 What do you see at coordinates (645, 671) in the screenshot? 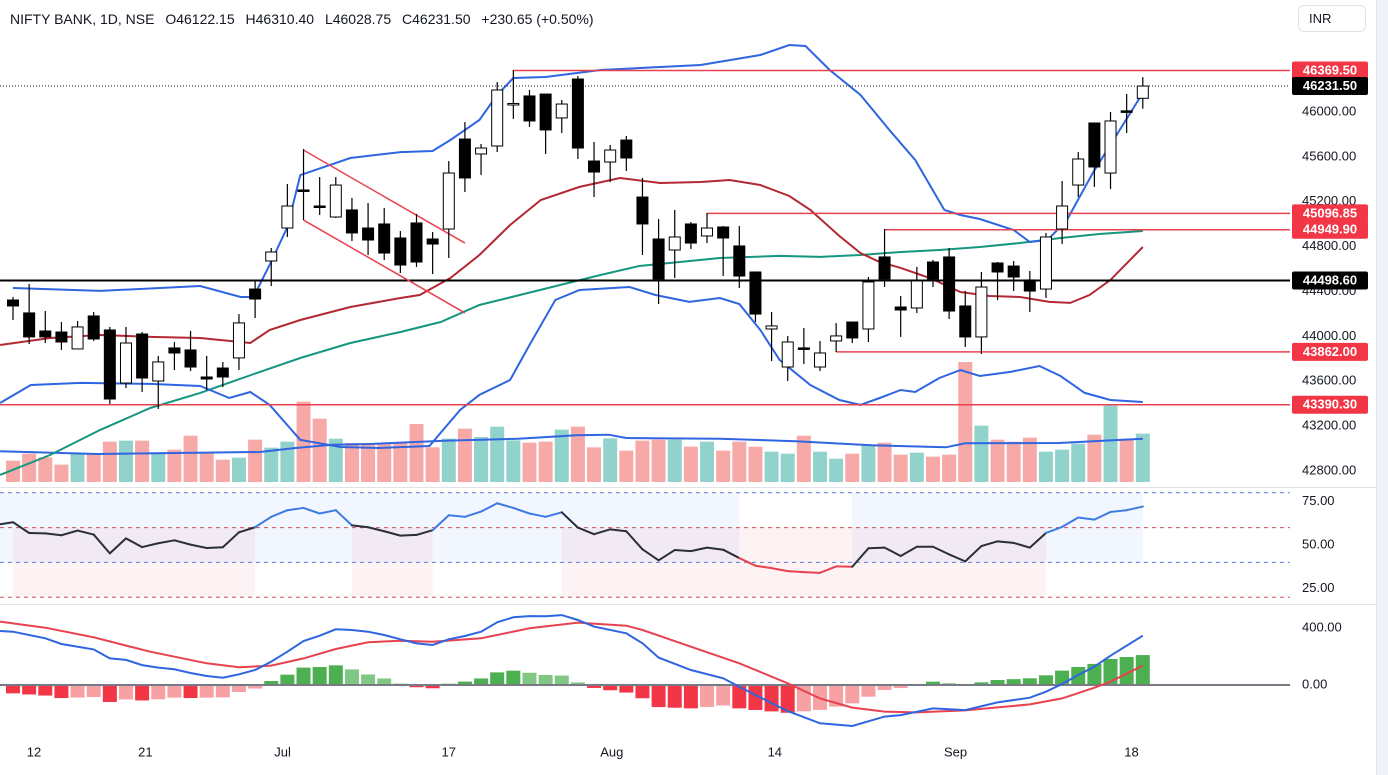
I see `macd-pane` at bounding box center [645, 671].